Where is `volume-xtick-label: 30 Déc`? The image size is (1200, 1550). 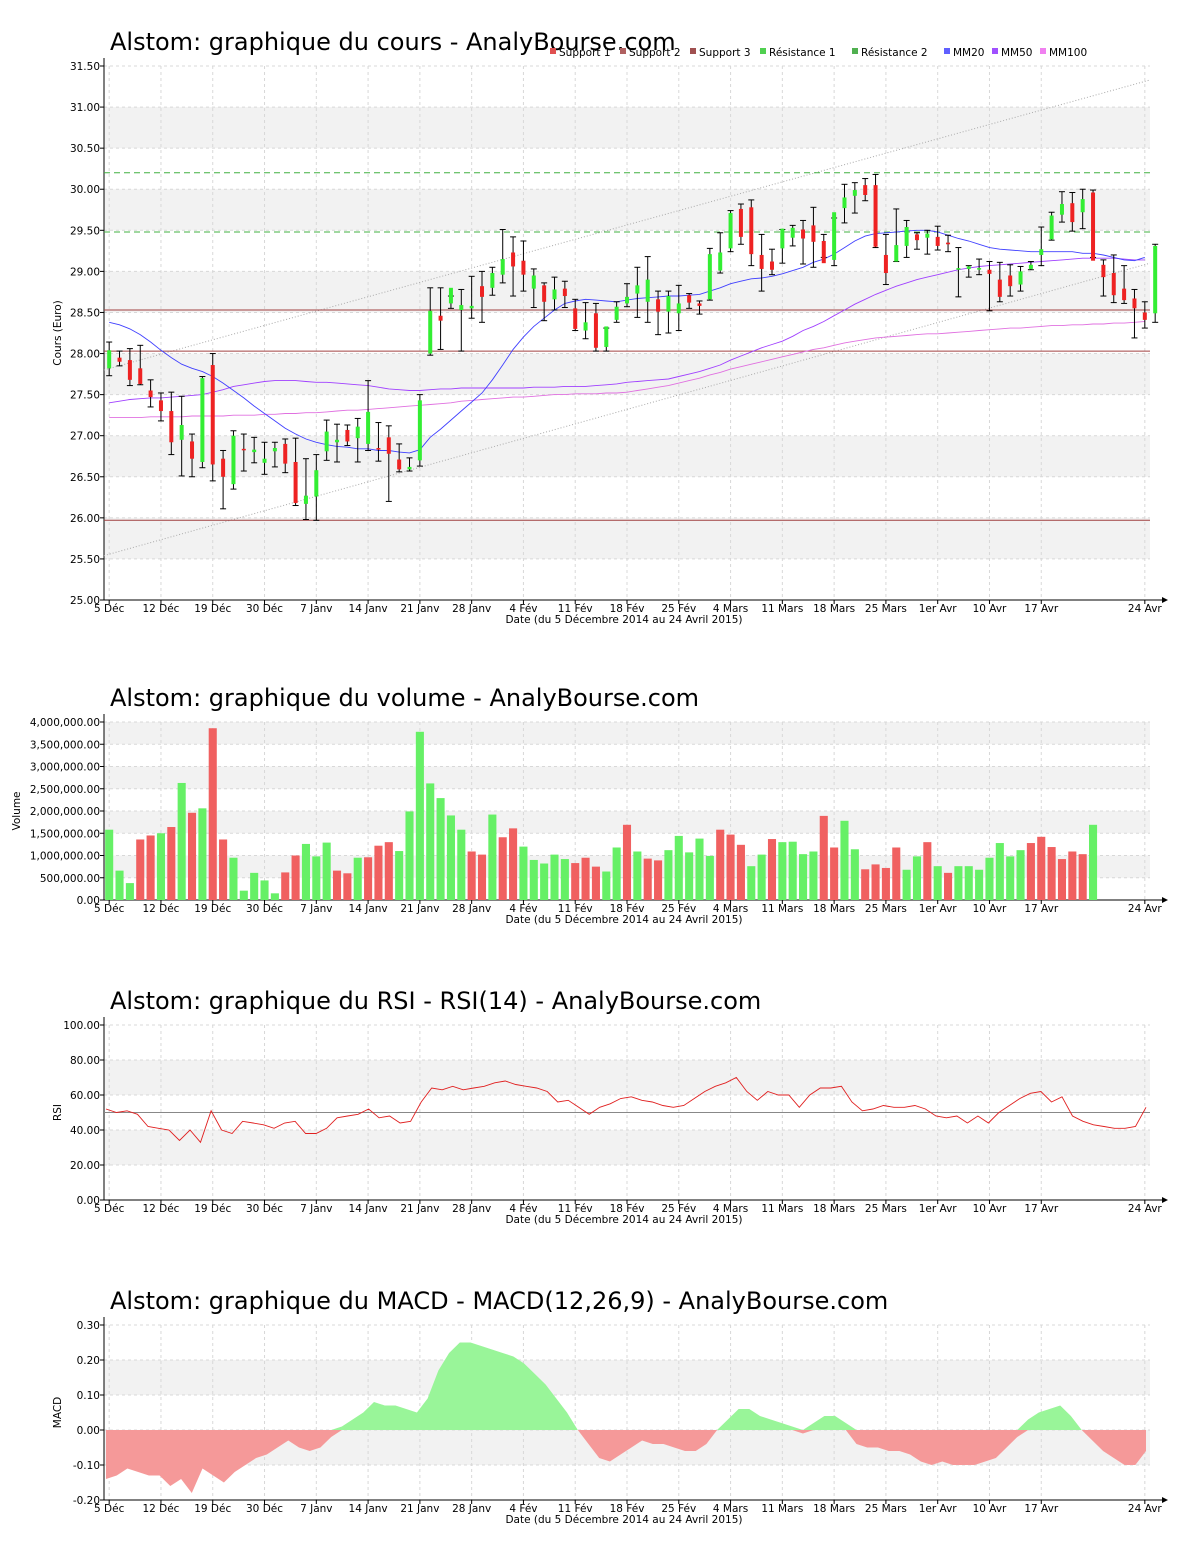
volume-xtick-label: 30 Déc is located at coordinates (264, 909).